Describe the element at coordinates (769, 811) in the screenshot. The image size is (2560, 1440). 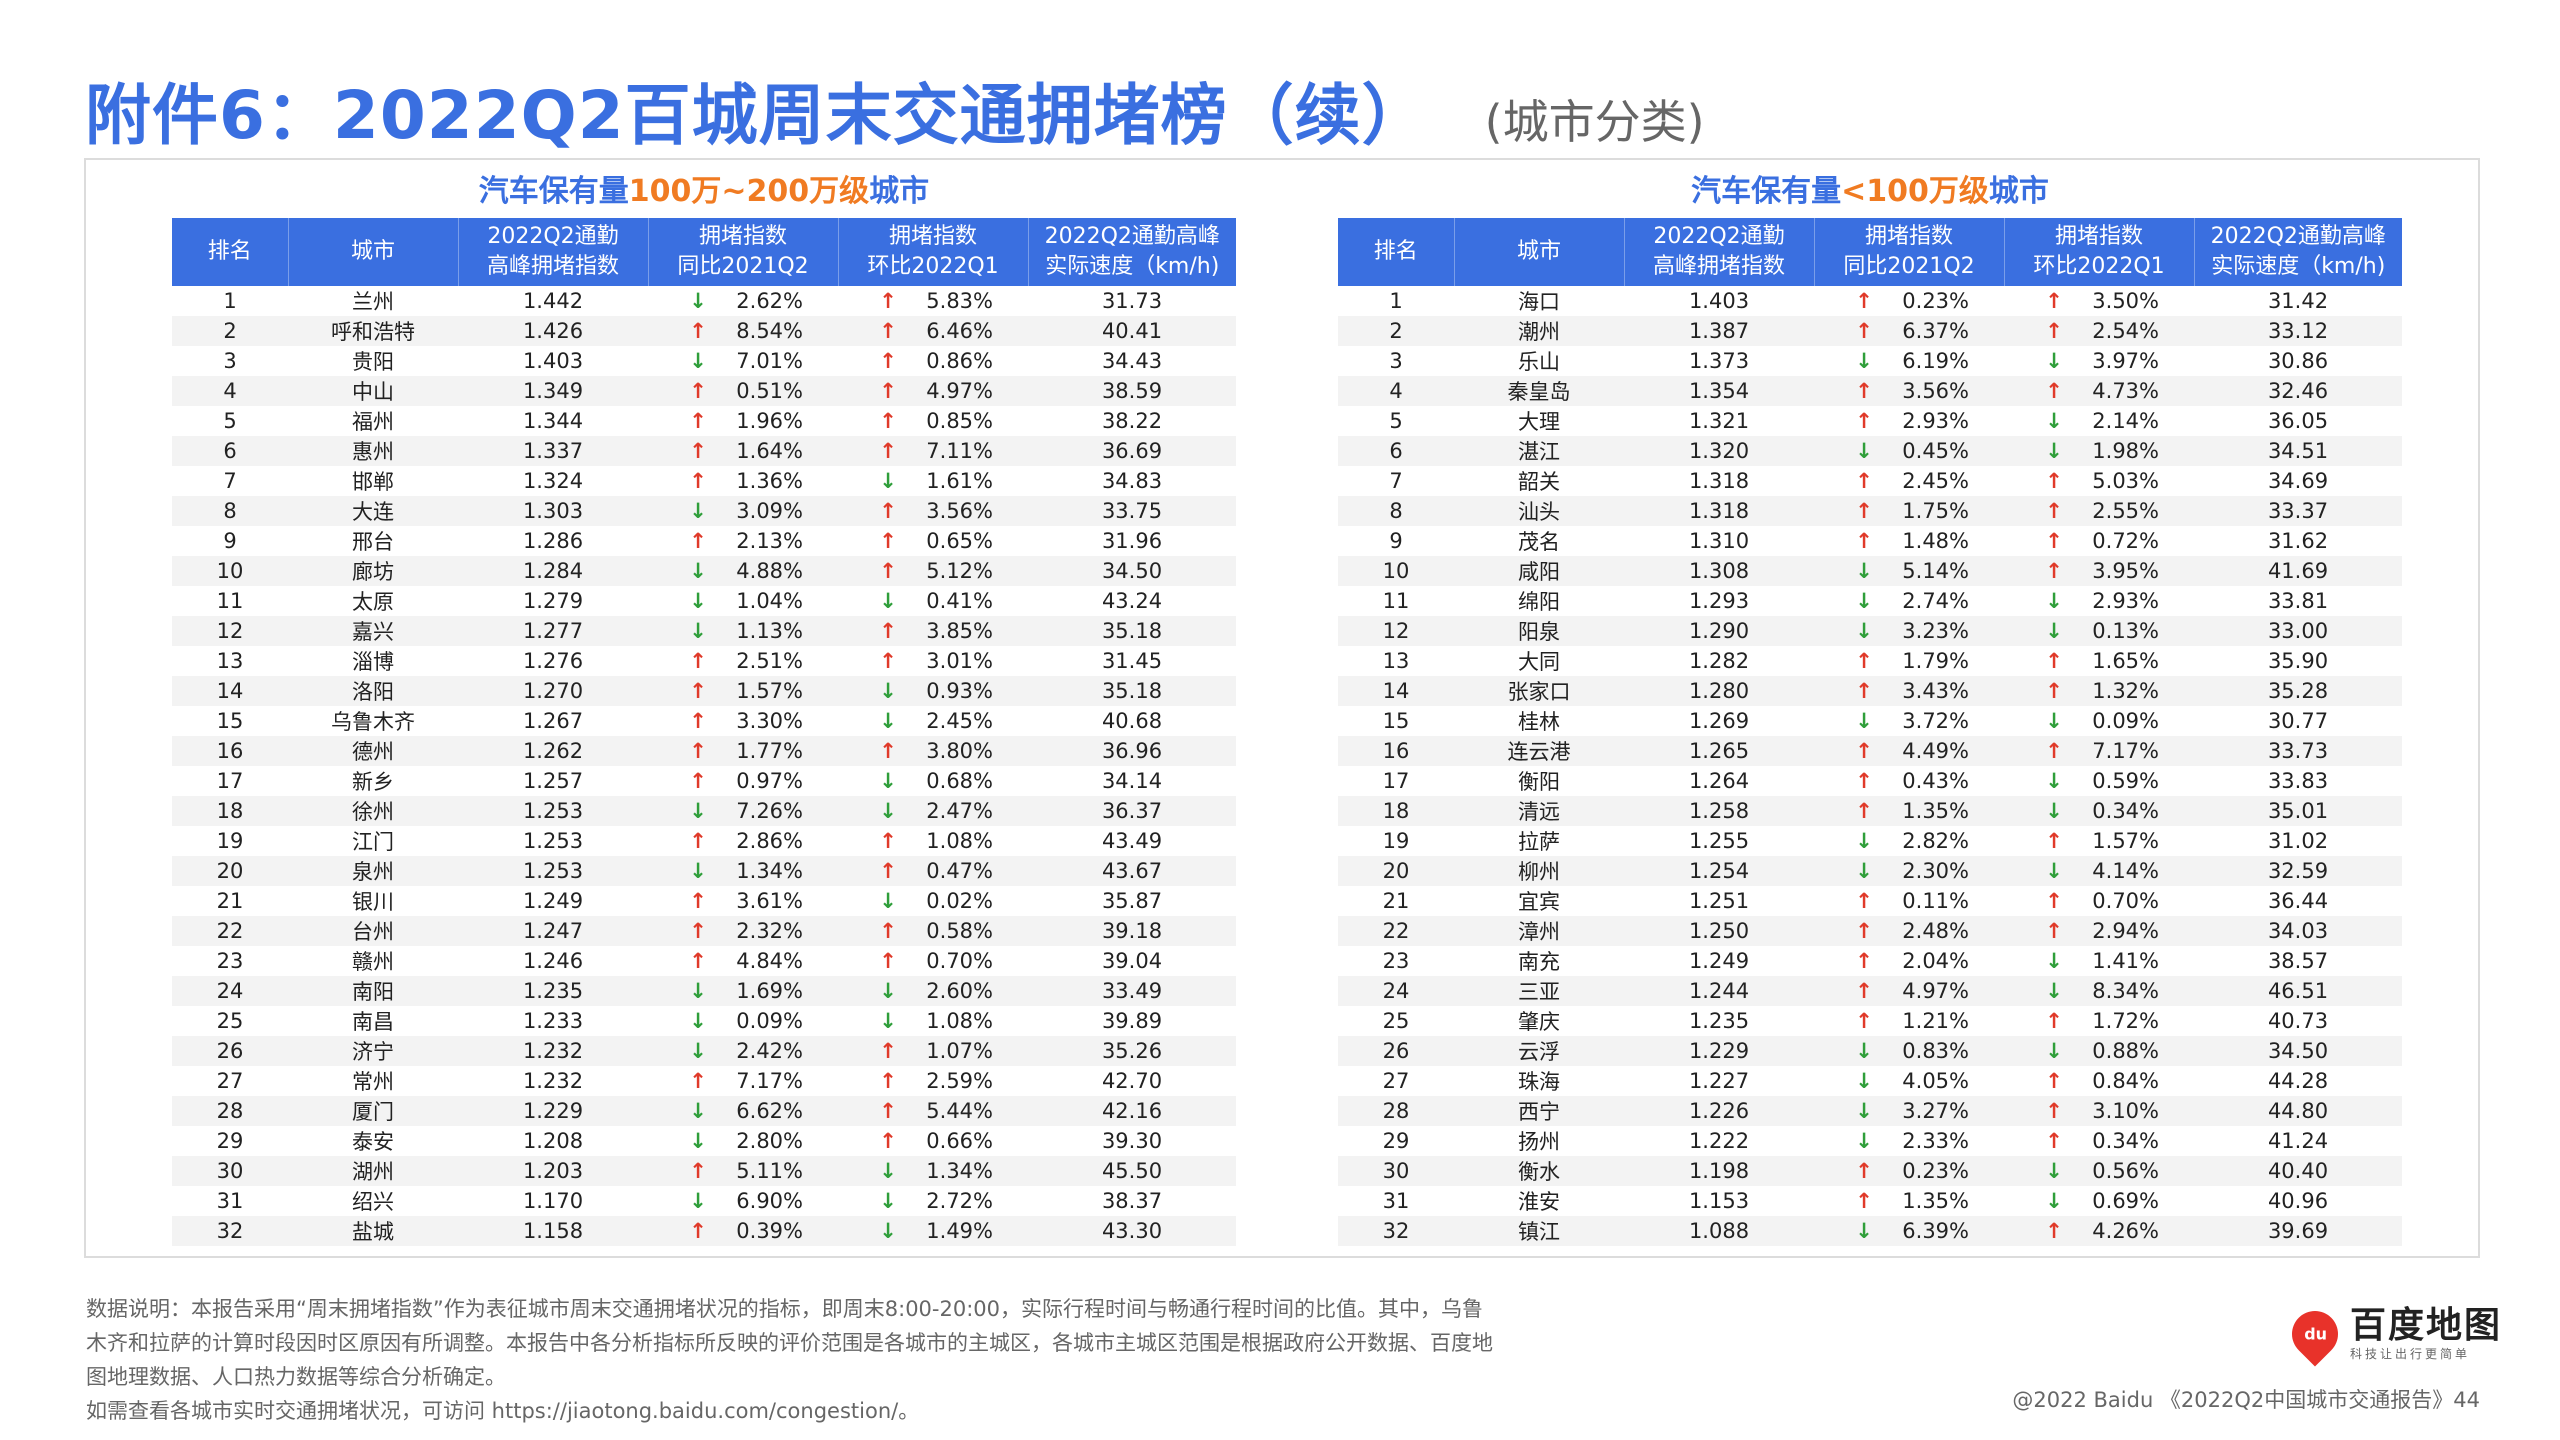
I see `percent-value: 7.26%` at that location.